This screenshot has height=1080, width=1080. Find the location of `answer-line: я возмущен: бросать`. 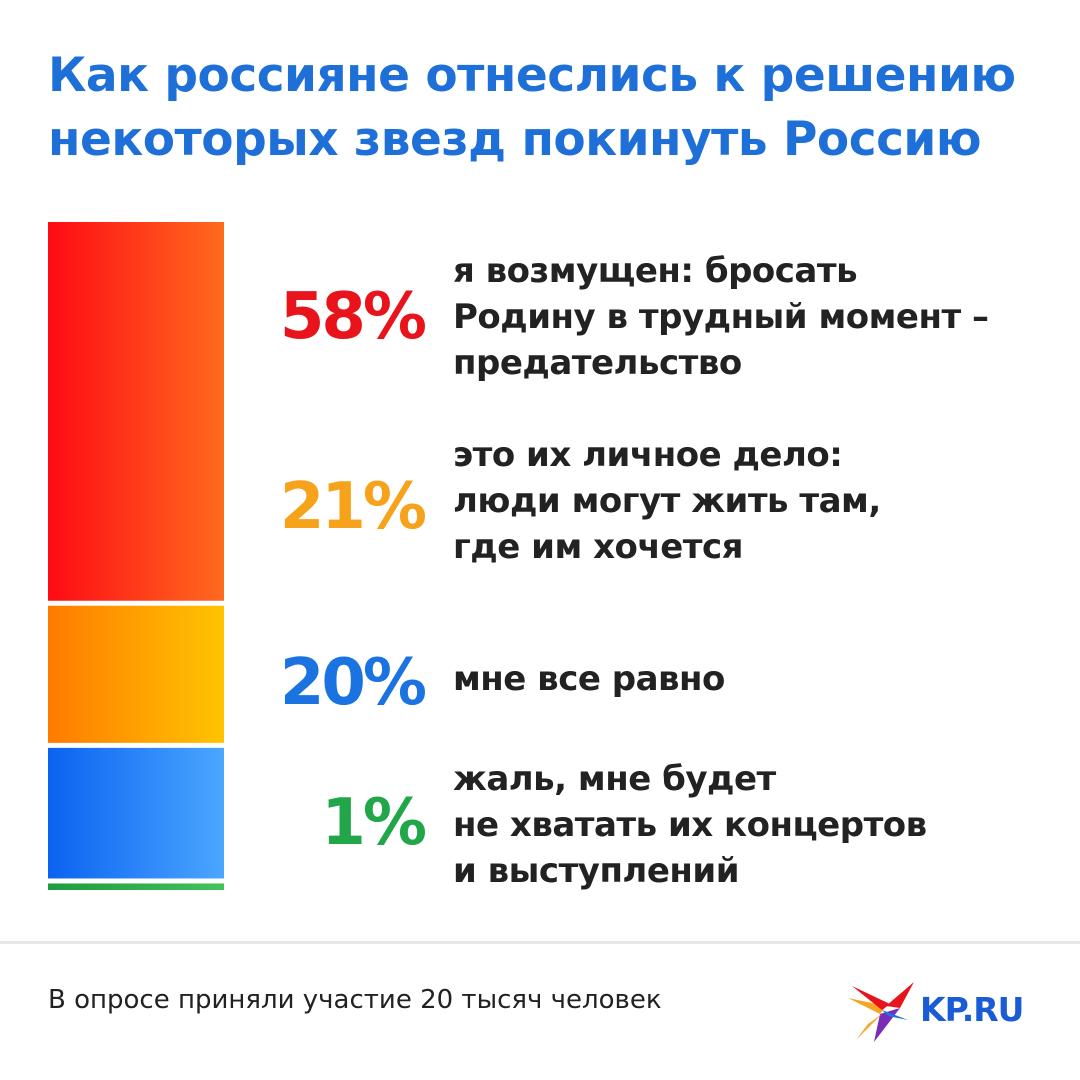

answer-line: я возмущен: бросать is located at coordinates (655, 271).